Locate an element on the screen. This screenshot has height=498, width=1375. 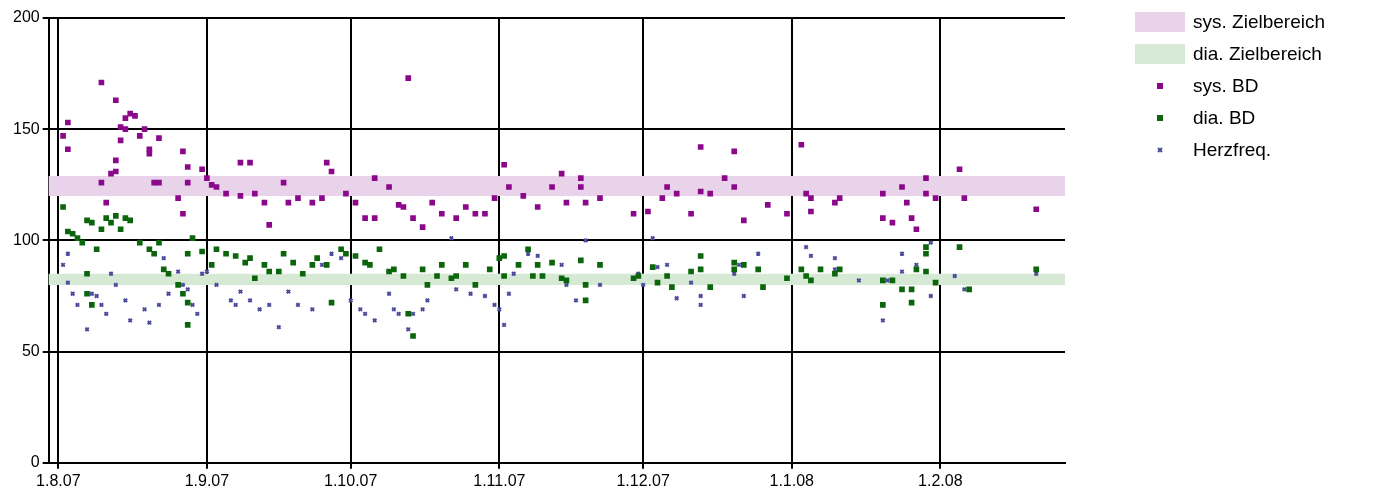
x-tick-label: 1.10.07 is located at coordinates (351, 480).